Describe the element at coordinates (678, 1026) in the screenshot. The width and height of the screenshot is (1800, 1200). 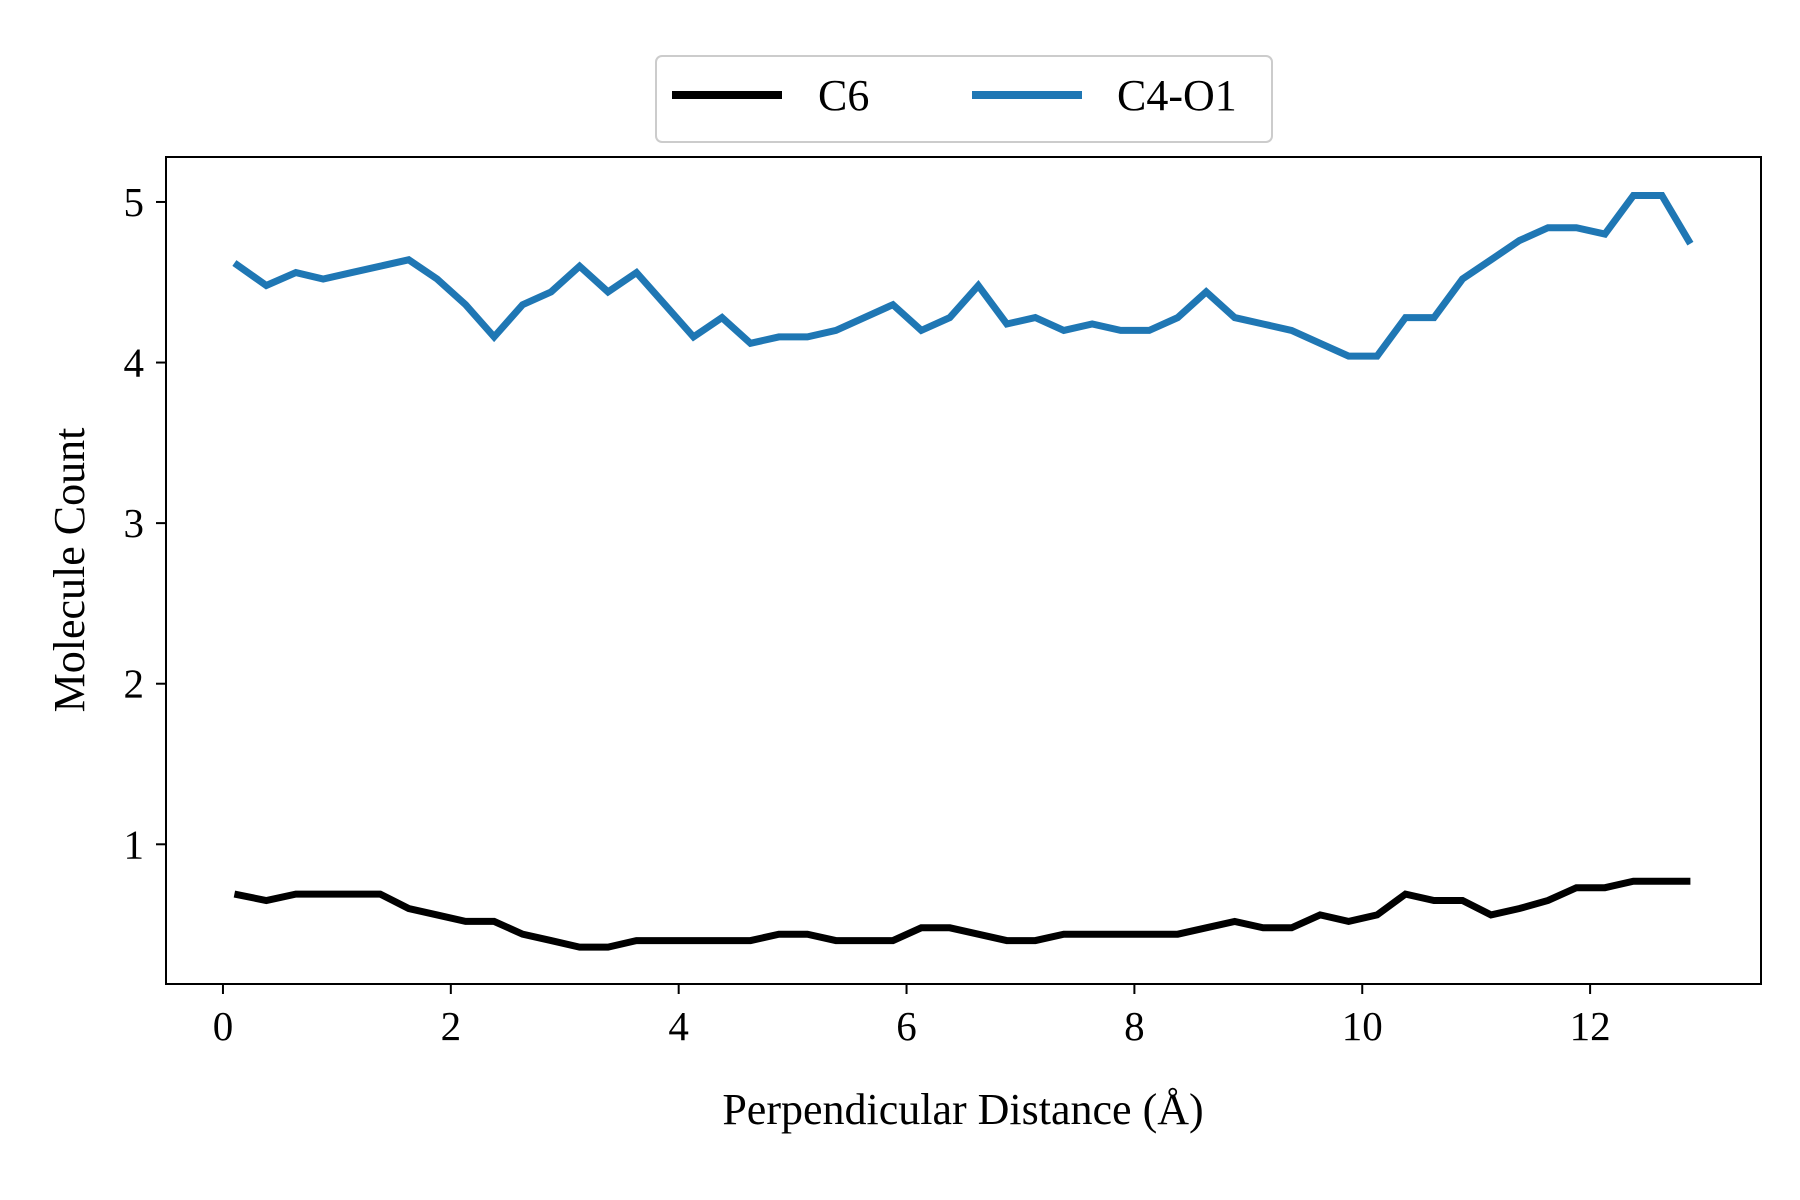
I see `x-tick-label: 4` at that location.